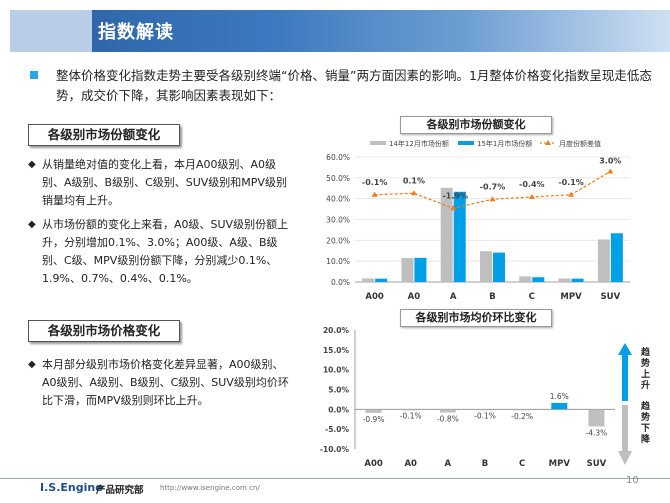 The image size is (670, 503). I want to click on y-tick-label: -10.0%, so click(335, 449).